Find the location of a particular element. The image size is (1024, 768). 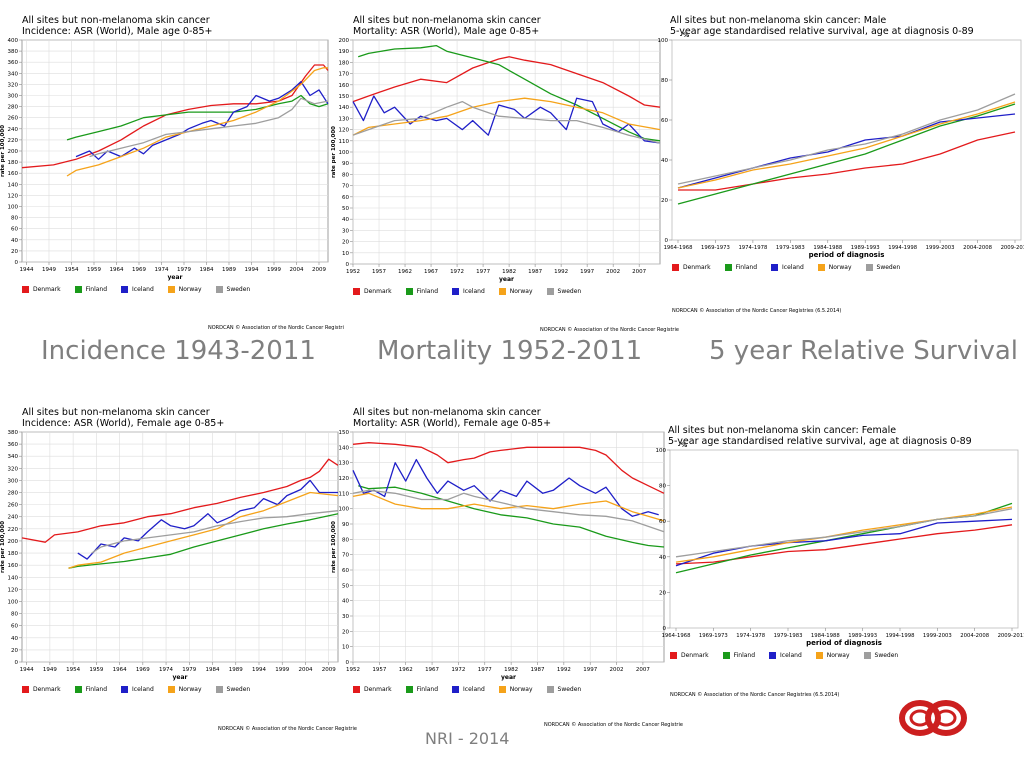

y-tick-label: 140 is located at coordinates (344, 448).